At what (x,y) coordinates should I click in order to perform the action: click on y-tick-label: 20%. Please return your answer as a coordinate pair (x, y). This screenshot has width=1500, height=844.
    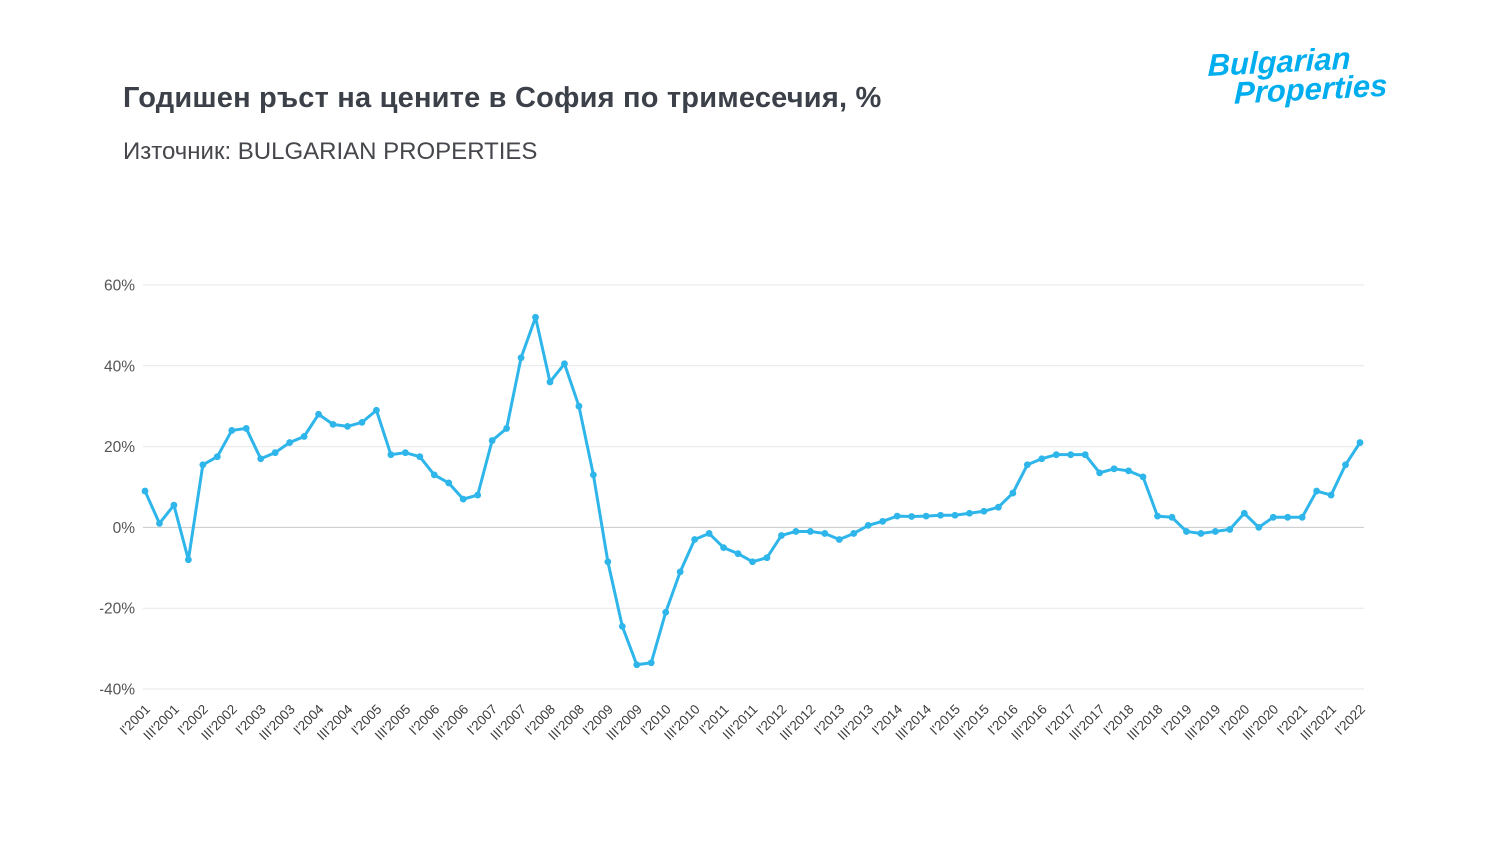
    Looking at the image, I should click on (119, 447).